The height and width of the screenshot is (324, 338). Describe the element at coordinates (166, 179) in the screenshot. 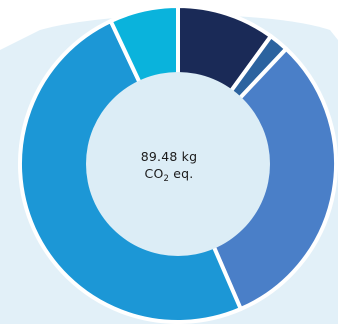

I see `unit-subscript: 2` at that location.